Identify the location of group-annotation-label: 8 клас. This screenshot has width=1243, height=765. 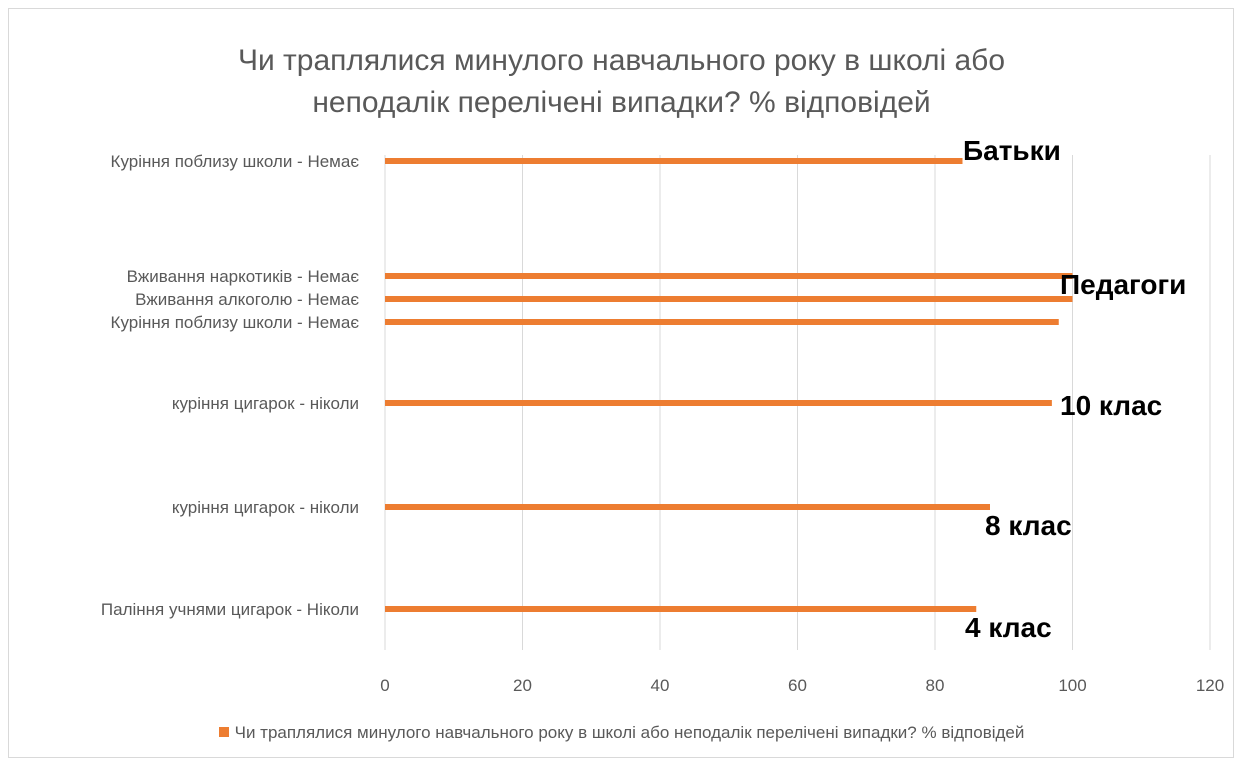
(1028, 525).